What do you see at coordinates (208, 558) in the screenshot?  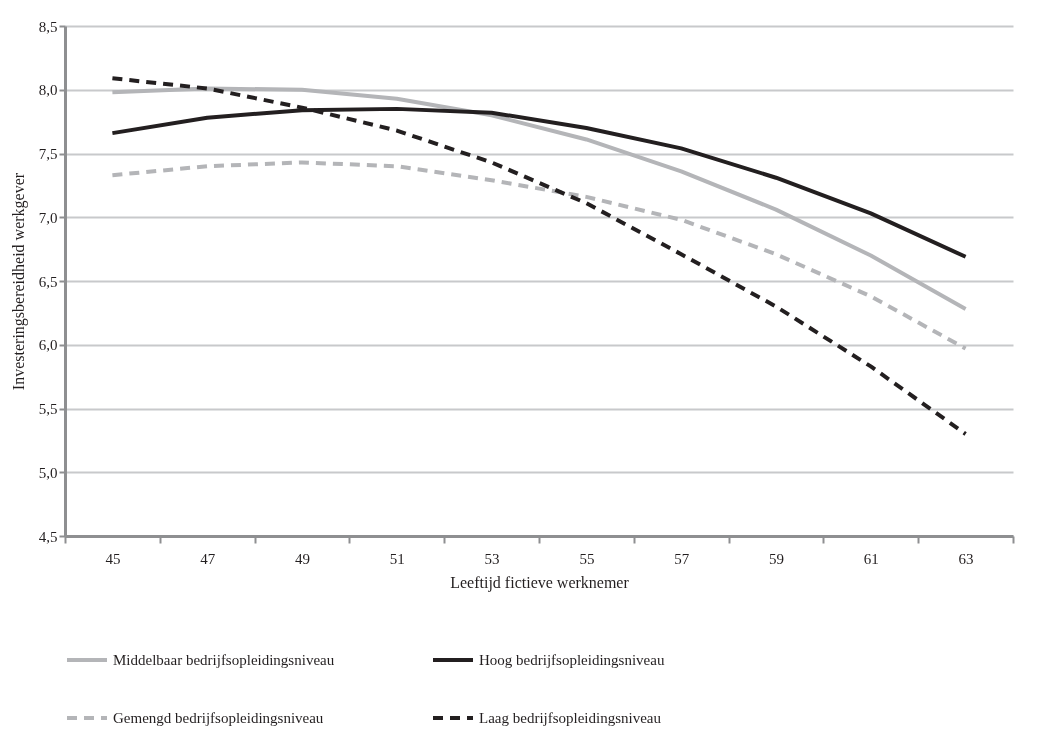 I see `x-tick-label: 47` at bounding box center [208, 558].